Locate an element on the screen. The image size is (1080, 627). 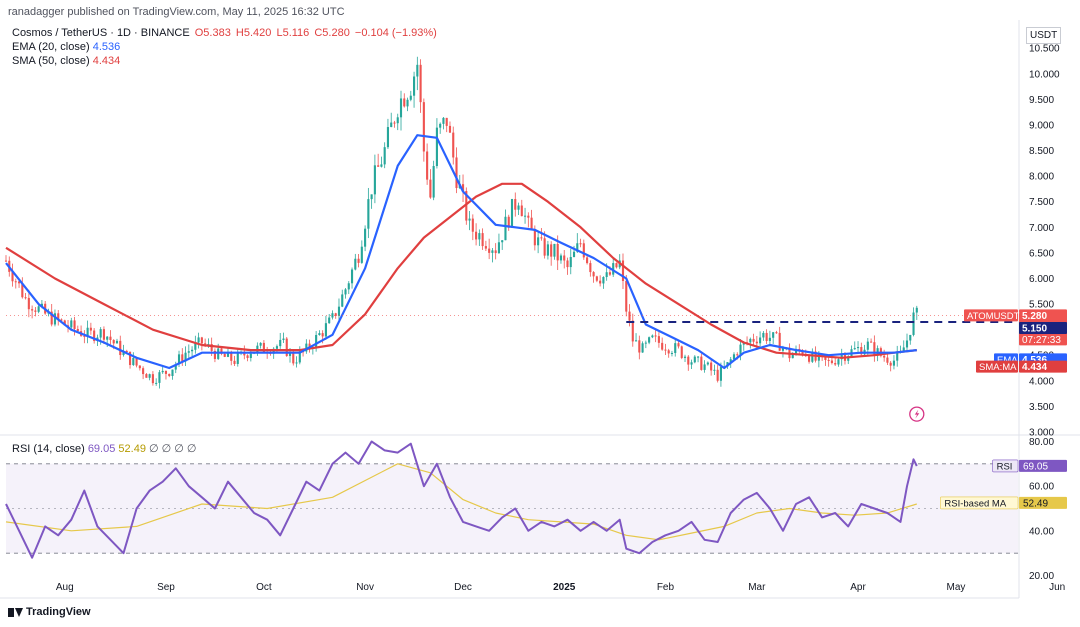
rsi-axis-name-tag is located at coordinates (1005, 466).